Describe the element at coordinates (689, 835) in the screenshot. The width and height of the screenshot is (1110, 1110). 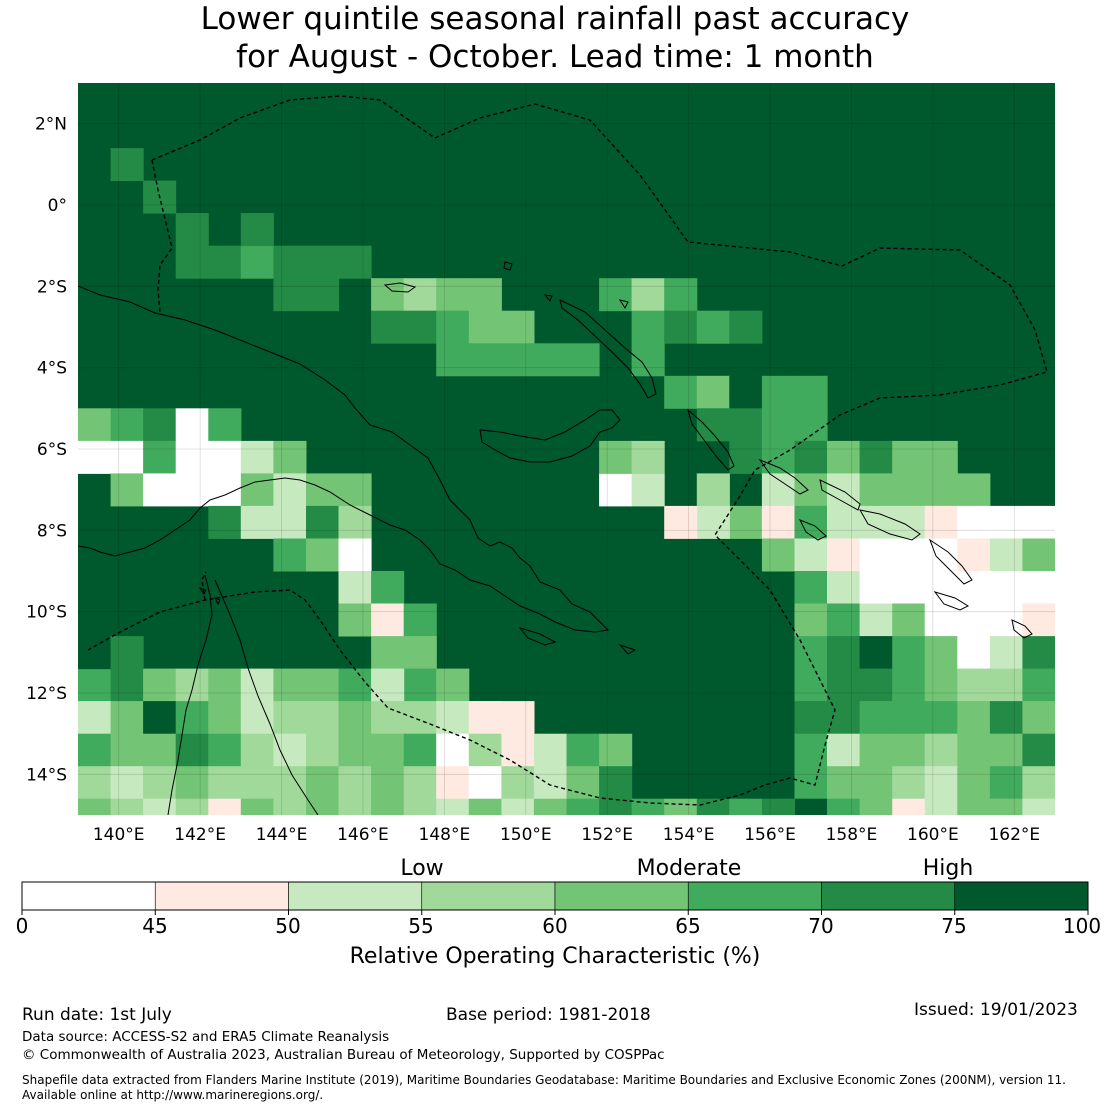
I see `lon-tick-label: 154°E` at that location.